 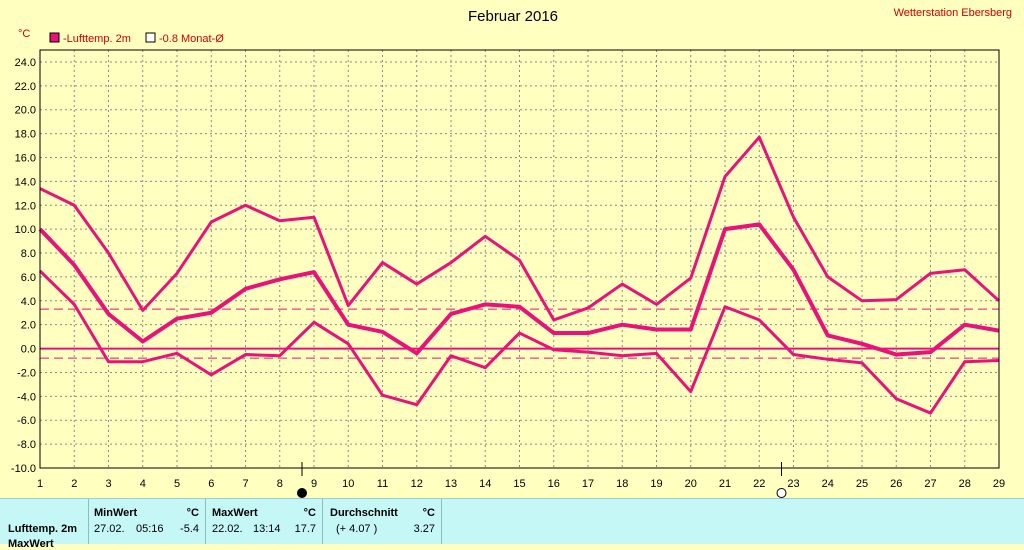 I want to click on station-name: Wetterstation Ebersberg, so click(x=953, y=13).